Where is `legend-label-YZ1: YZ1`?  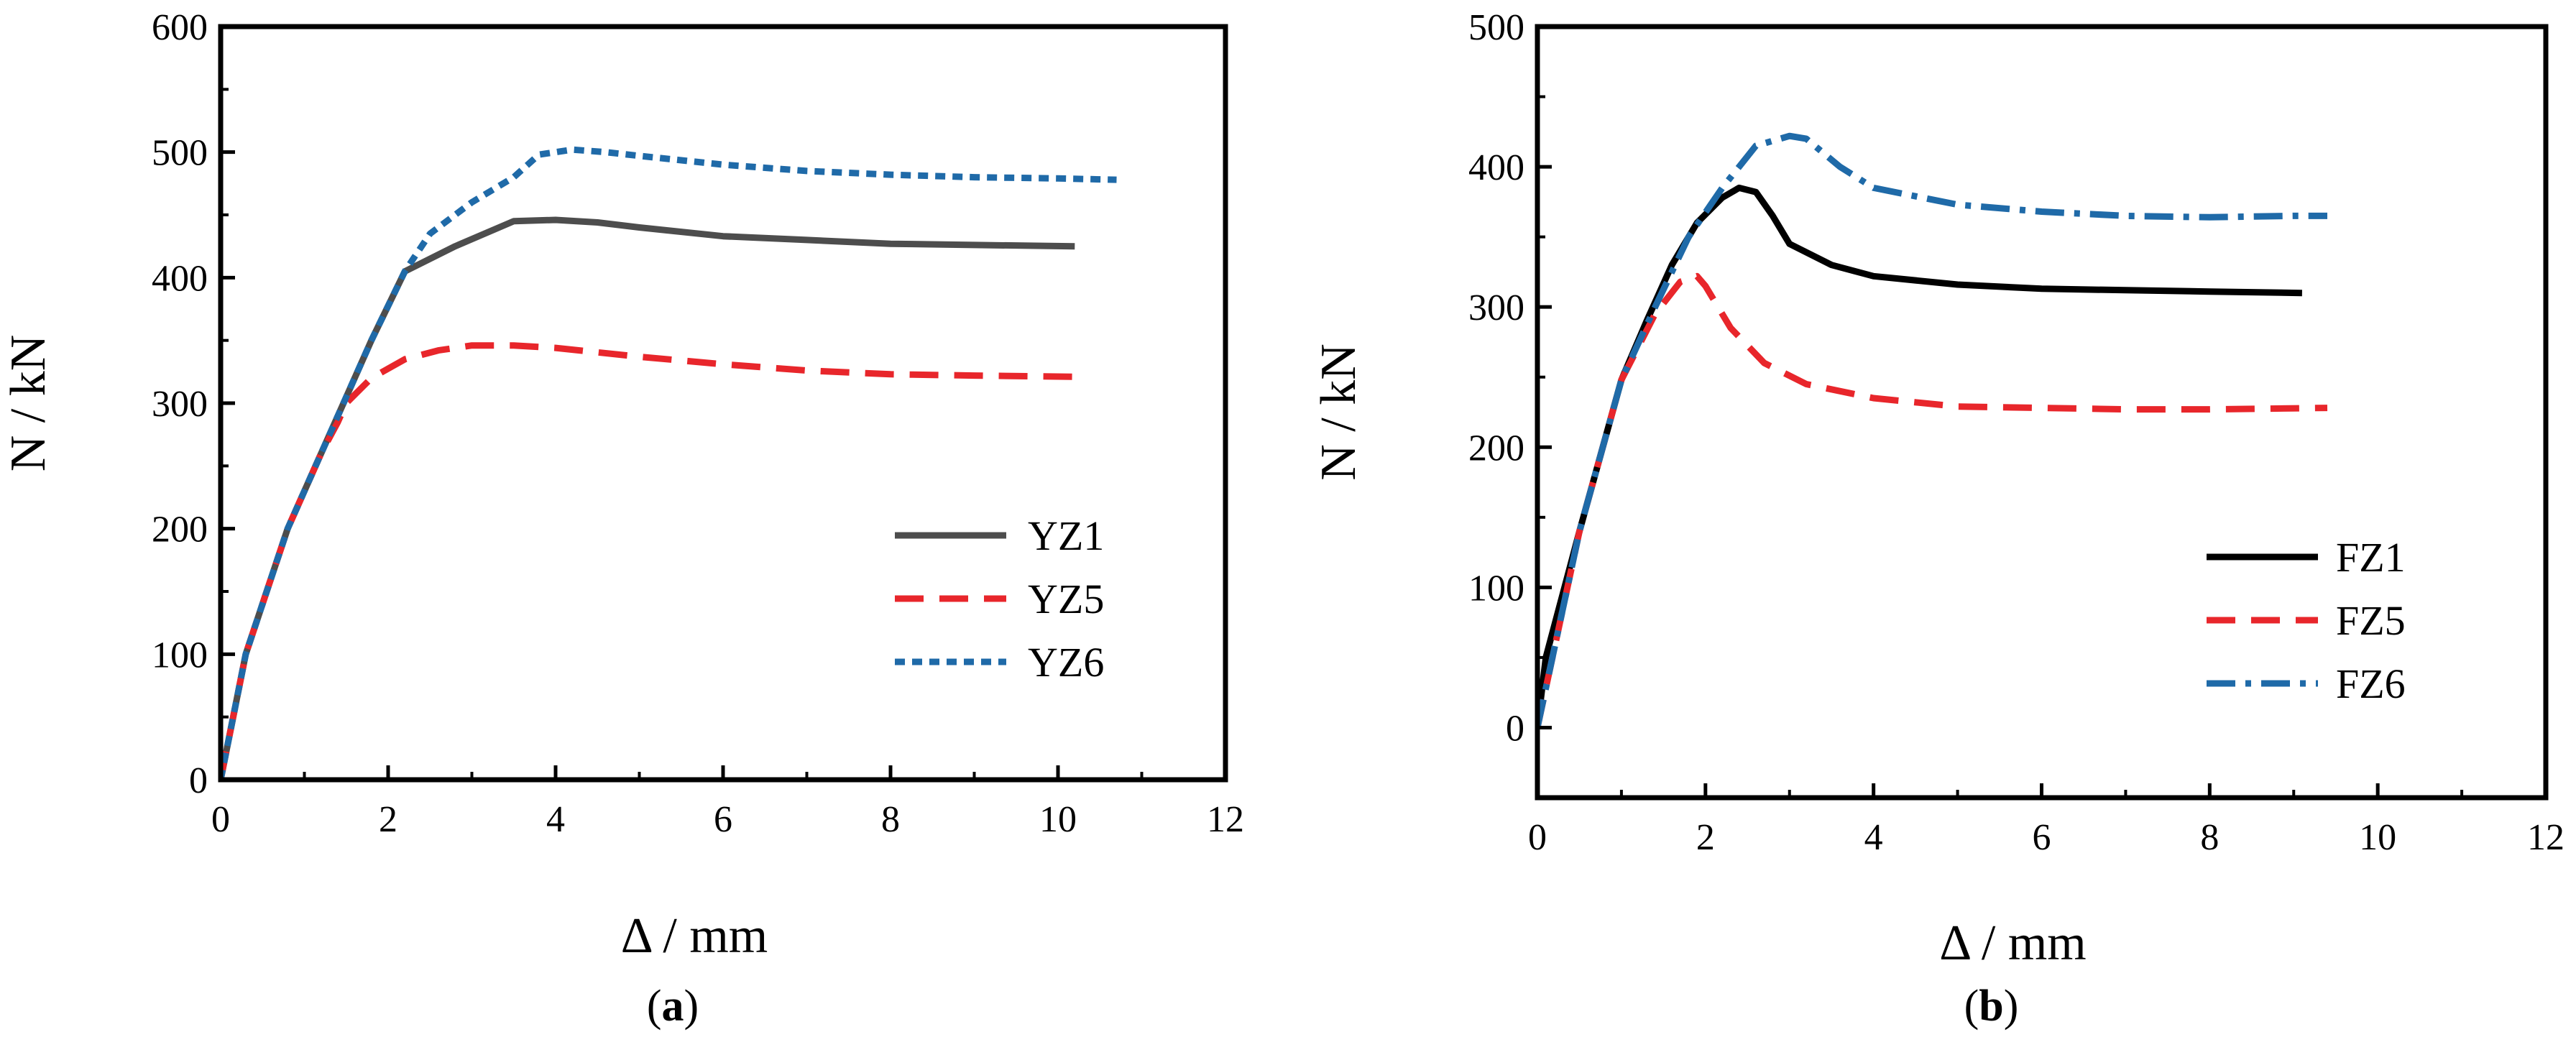 legend-label-YZ1: YZ1 is located at coordinates (1066, 535).